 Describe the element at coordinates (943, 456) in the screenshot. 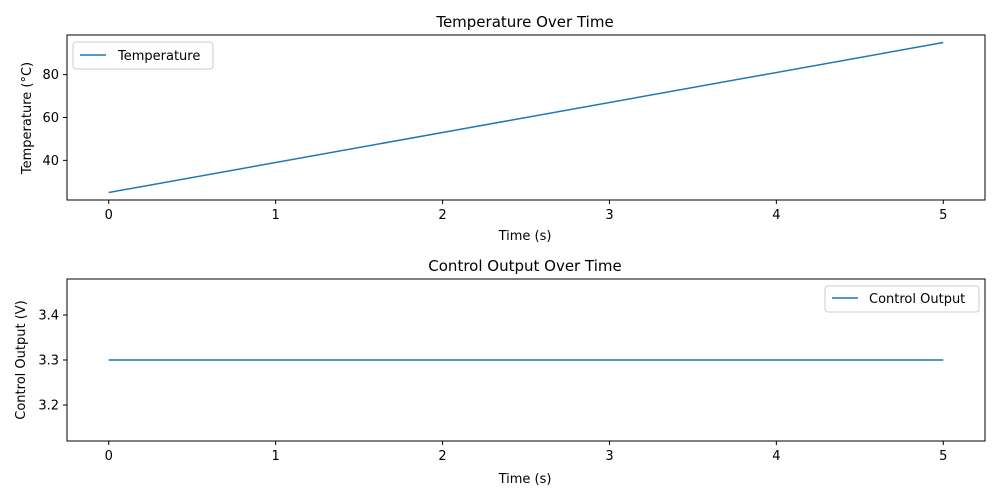

I see `control-output-x-tick-label: 5` at that location.